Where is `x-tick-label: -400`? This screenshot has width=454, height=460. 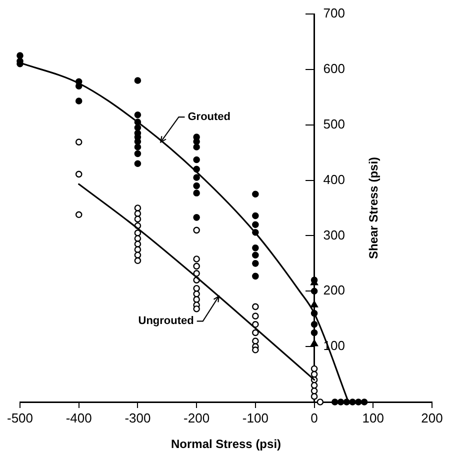 x-tick-label: -400 is located at coordinates (79, 418).